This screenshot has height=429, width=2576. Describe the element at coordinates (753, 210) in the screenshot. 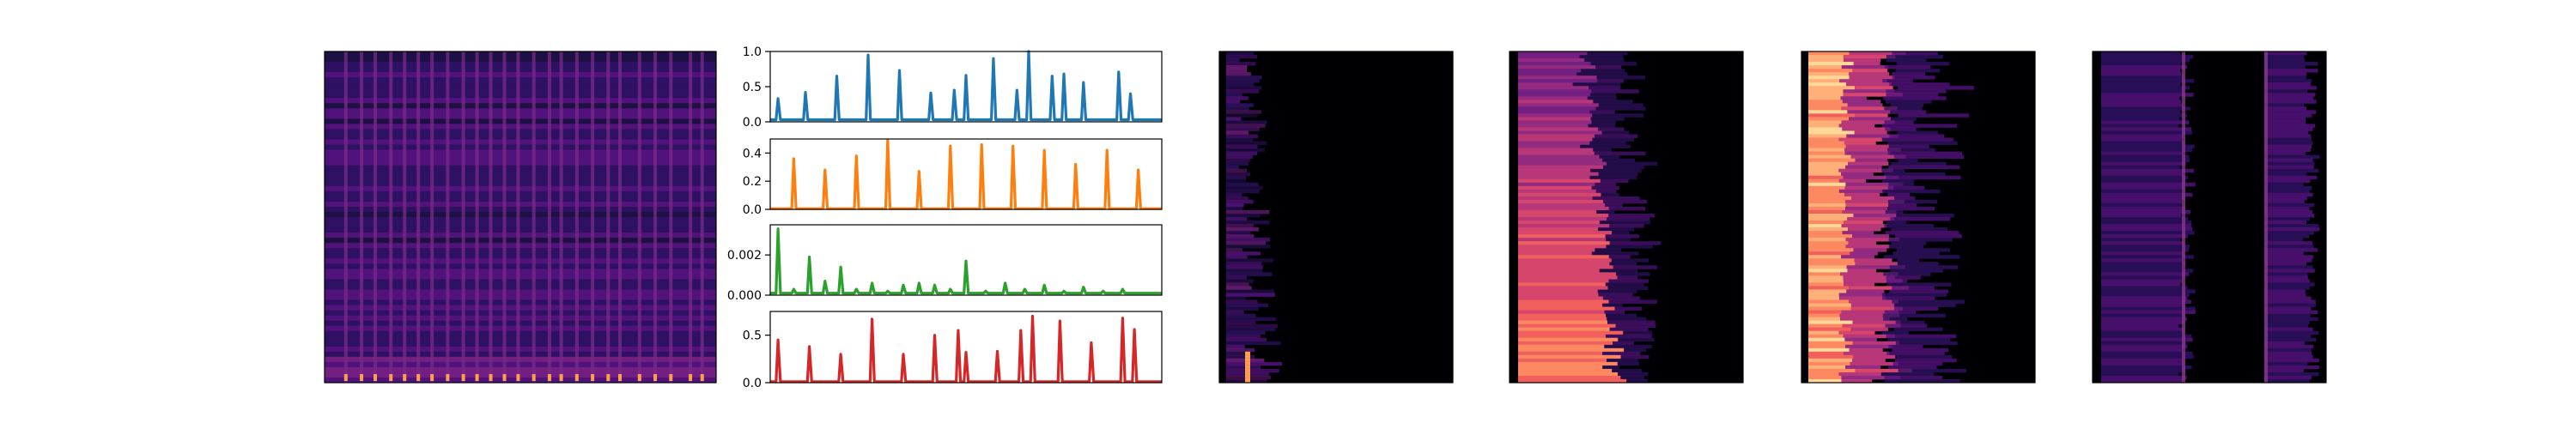

I see `y-tick-label: 0.0` at that location.